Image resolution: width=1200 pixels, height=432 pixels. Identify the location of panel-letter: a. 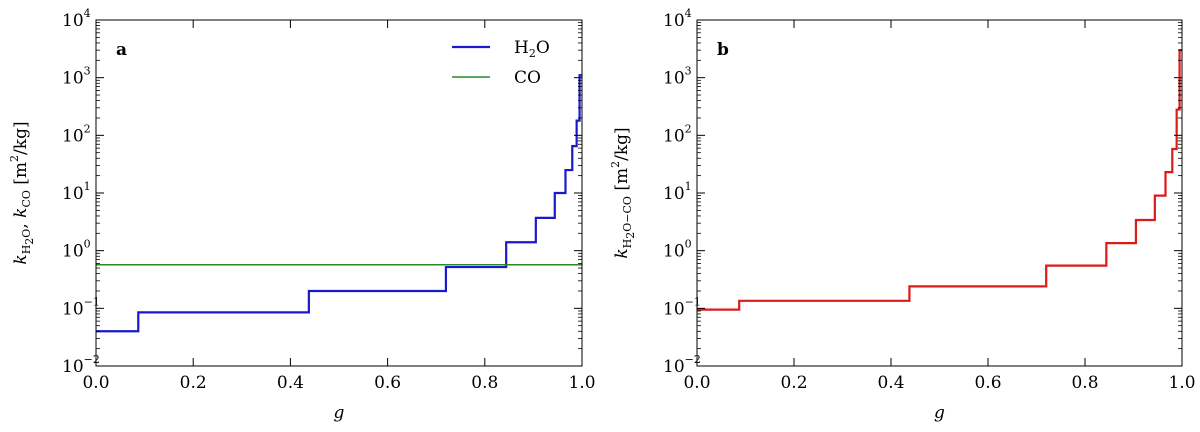
(121, 50).